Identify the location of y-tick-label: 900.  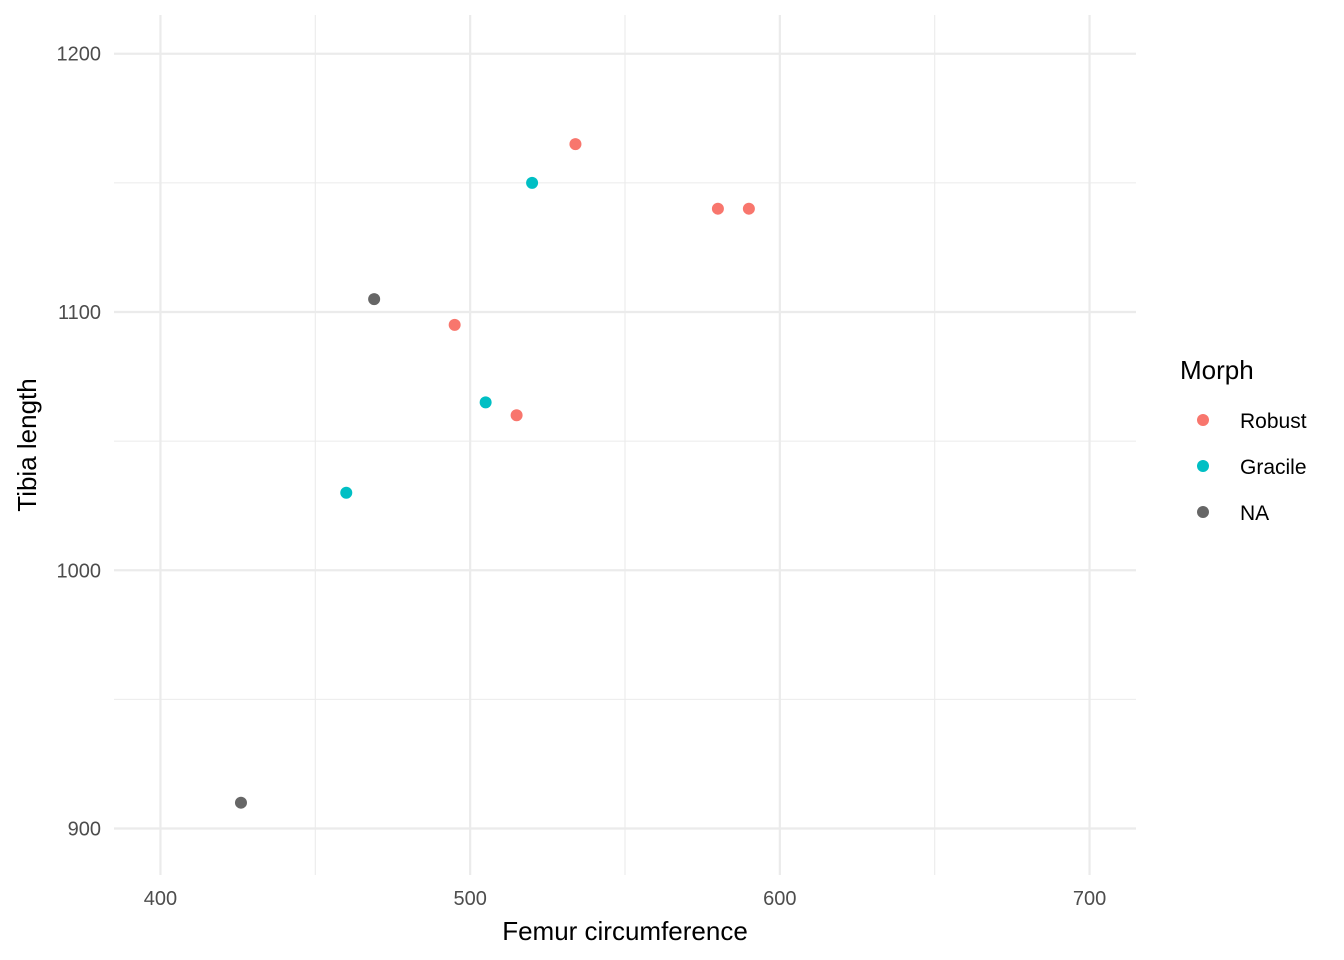
(84, 830).